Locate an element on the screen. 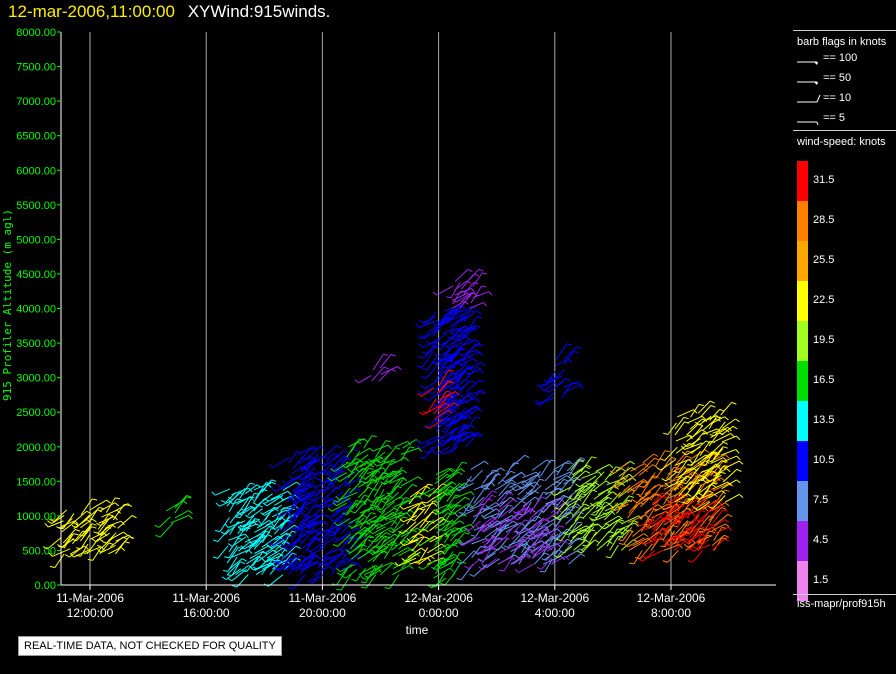 This screenshot has height=674, width=896. colorbar-swatch is located at coordinates (802, 381).